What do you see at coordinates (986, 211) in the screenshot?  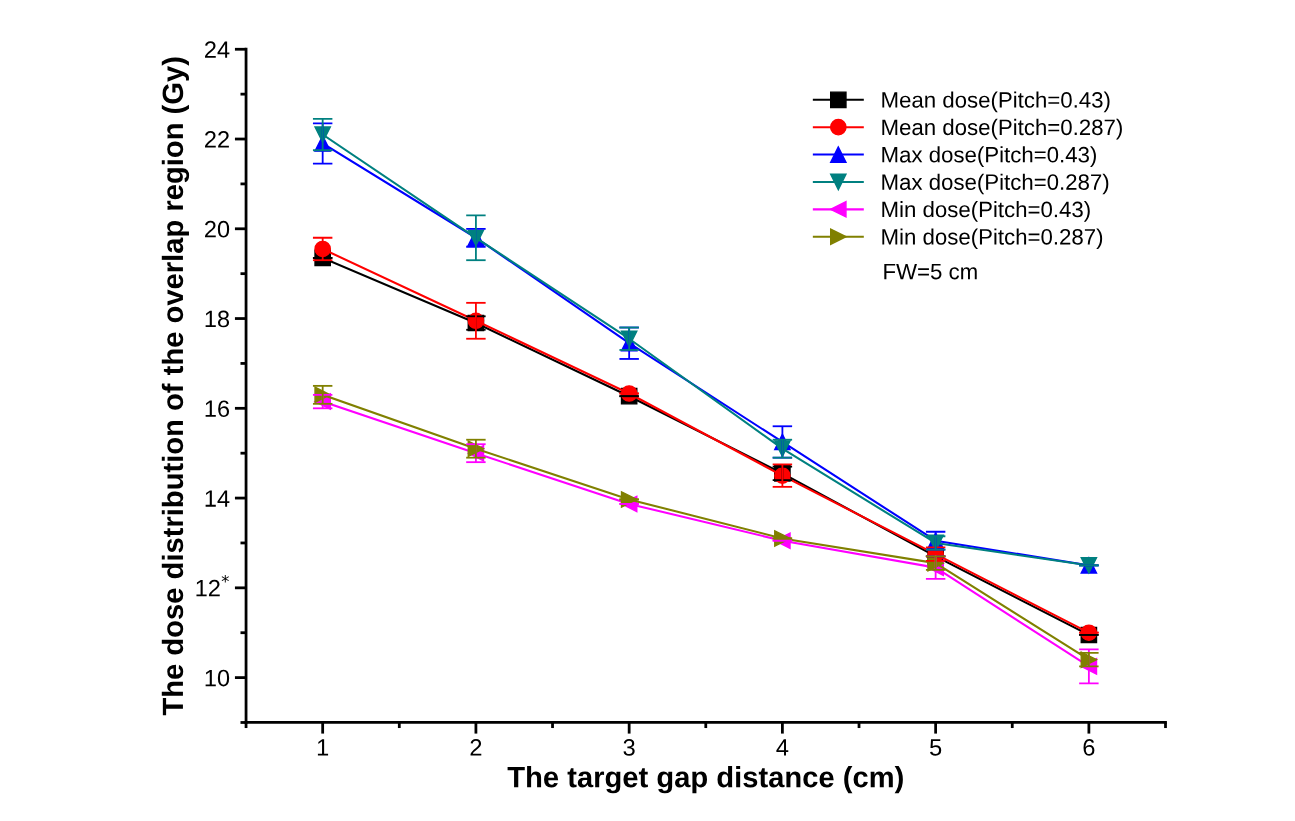 I see `legend-label: Min dose(Pitch=0.43)` at bounding box center [986, 211].